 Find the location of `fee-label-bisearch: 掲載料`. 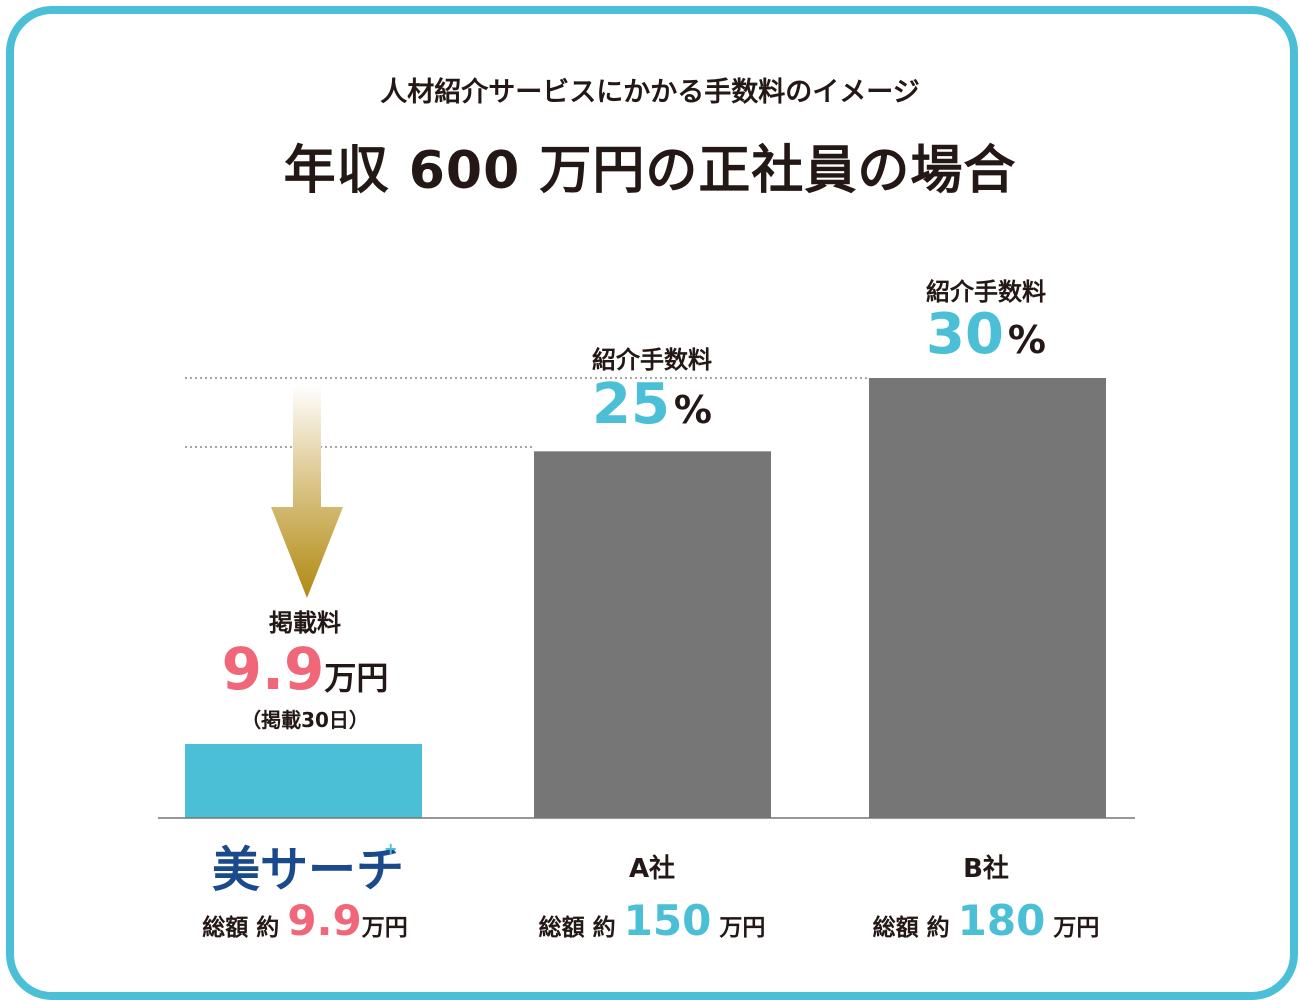

fee-label-bisearch: 掲載料 is located at coordinates (305, 623).